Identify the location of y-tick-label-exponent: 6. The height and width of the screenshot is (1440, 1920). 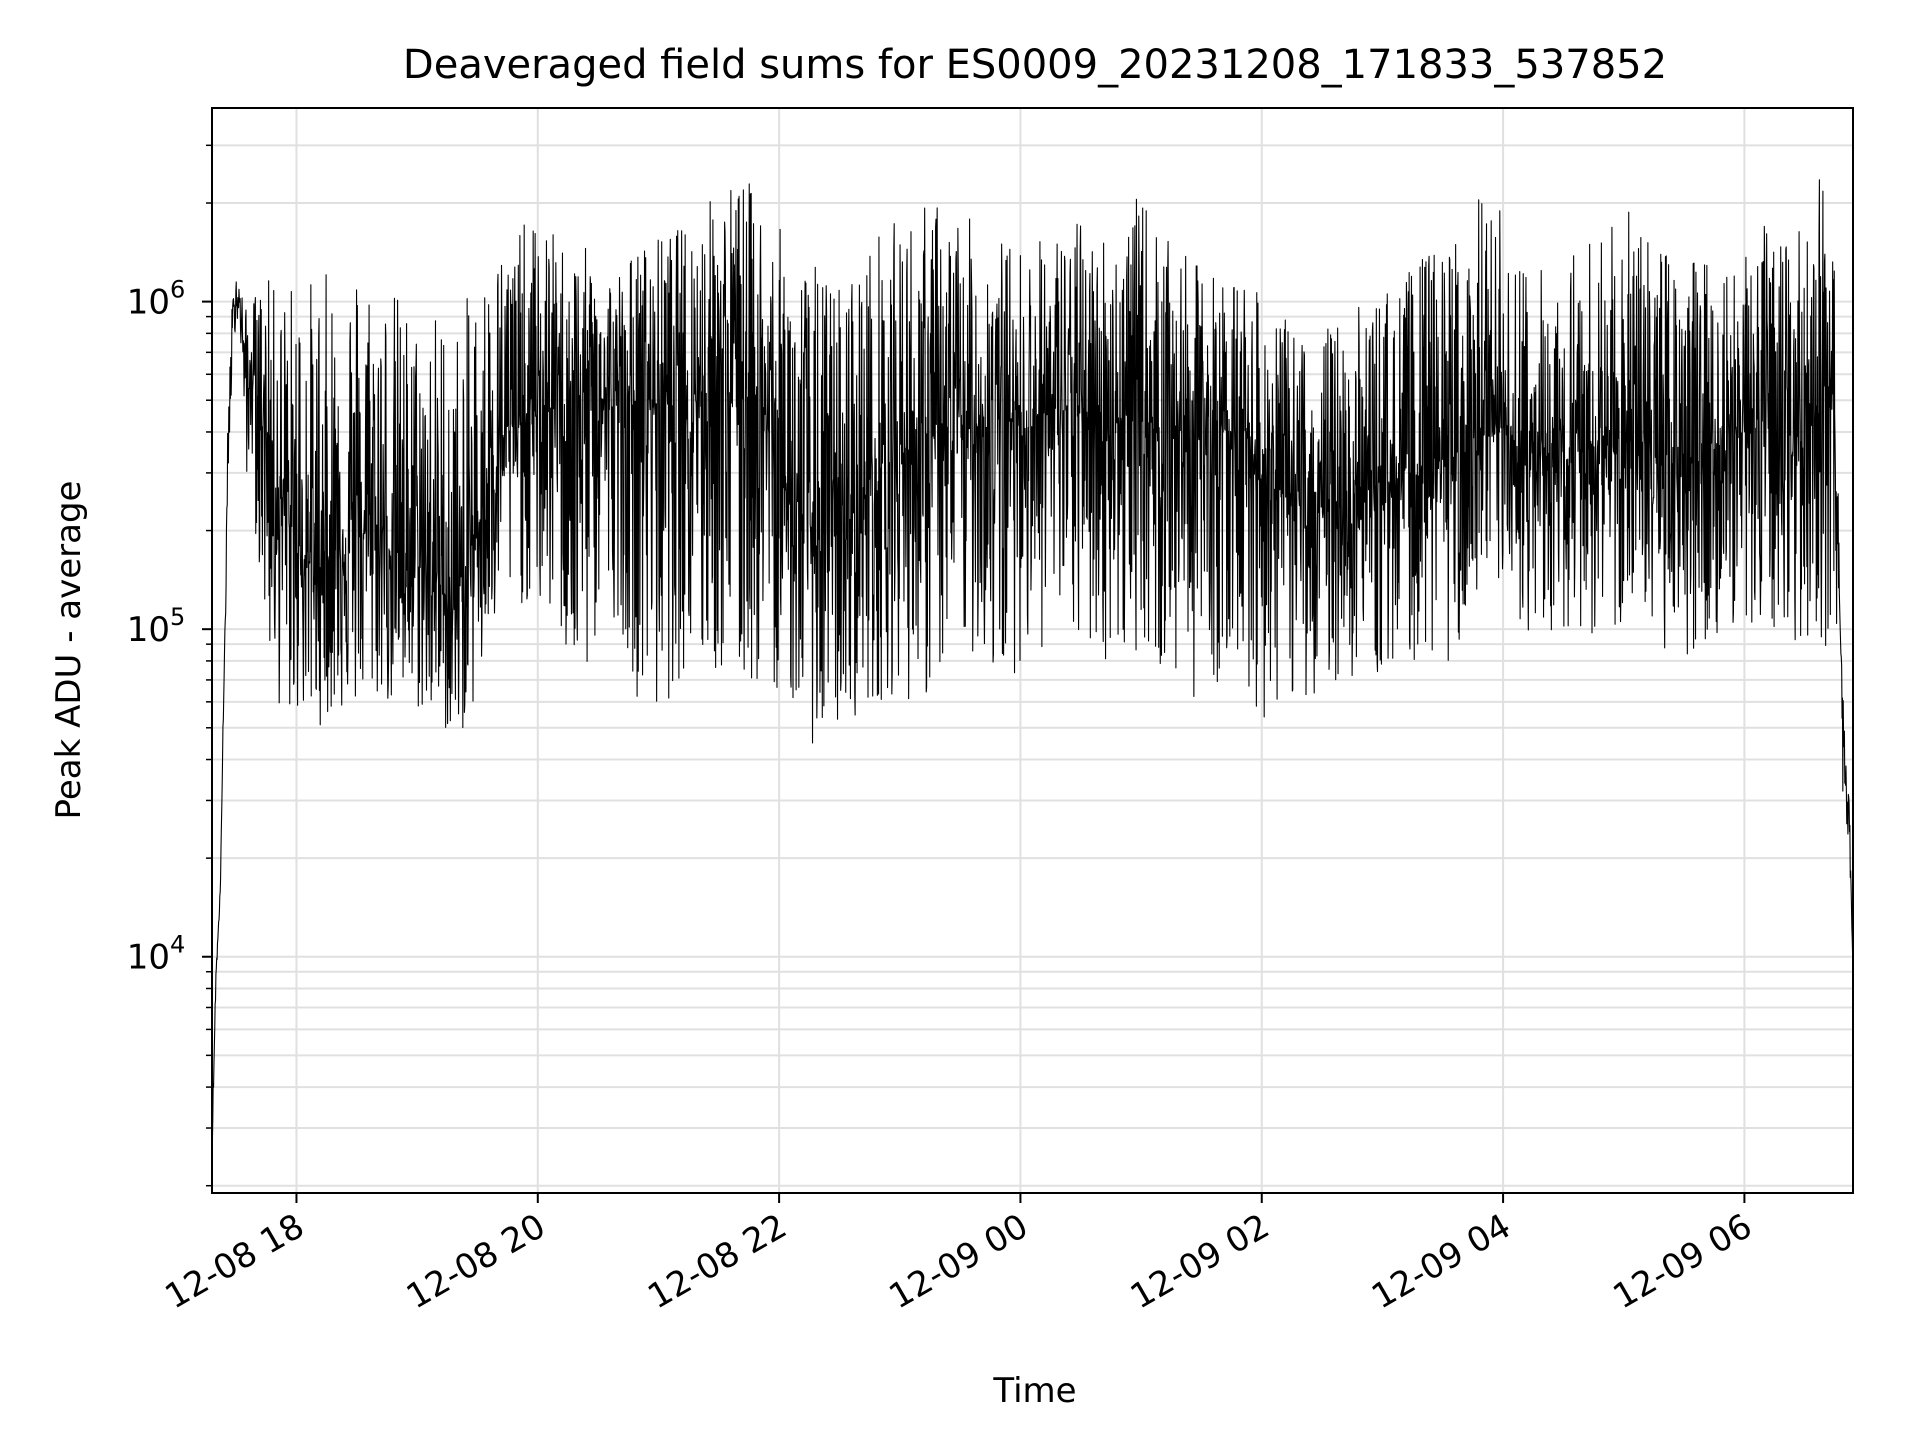
(177, 290).